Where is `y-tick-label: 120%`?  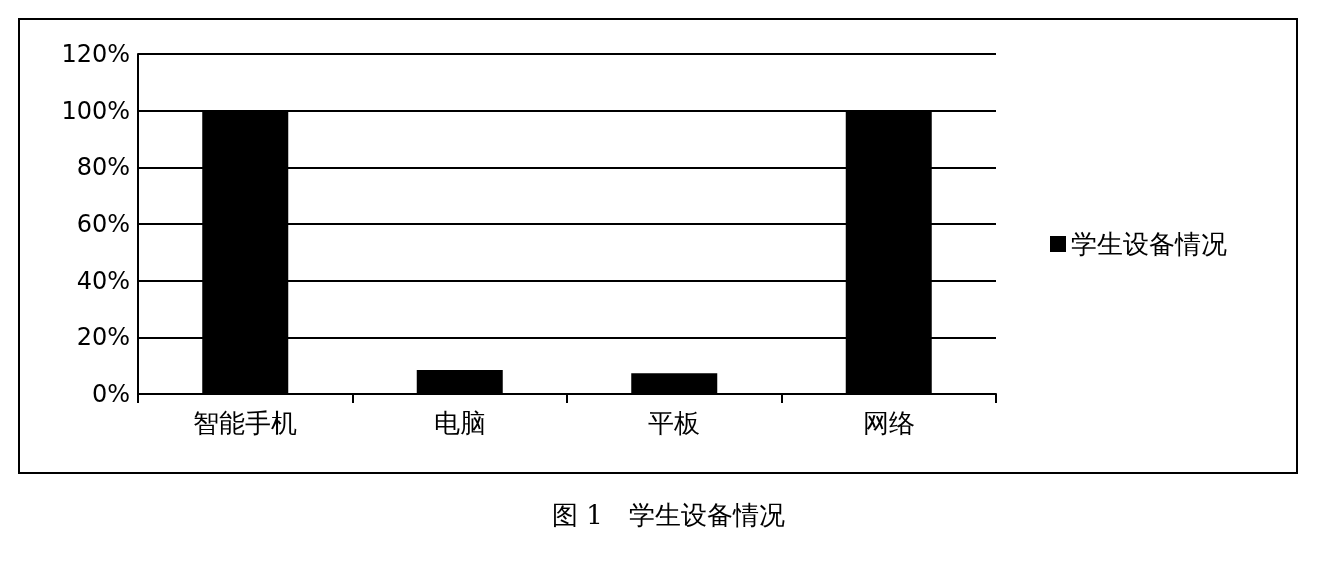
y-tick-label: 120% is located at coordinates (95, 54).